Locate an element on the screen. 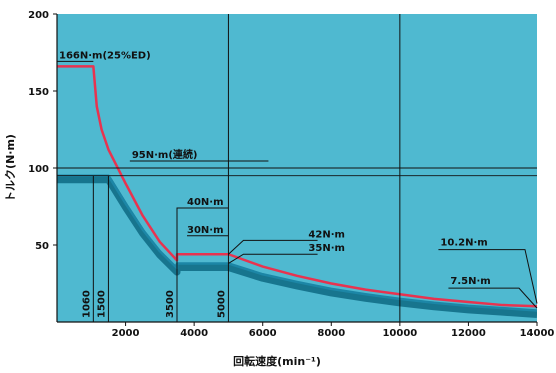 The width and height of the screenshot is (556, 373). y-axis-label-group: トルク(N·m) is located at coordinates (10, 168).